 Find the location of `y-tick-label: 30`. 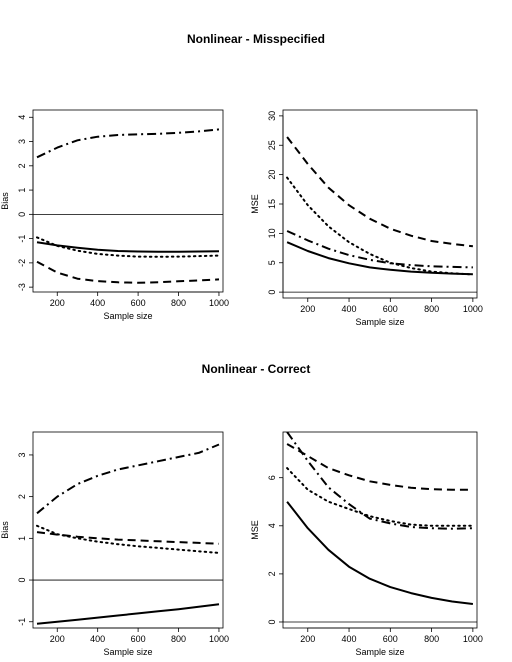

y-tick-label: 30 is located at coordinates (272, 116).